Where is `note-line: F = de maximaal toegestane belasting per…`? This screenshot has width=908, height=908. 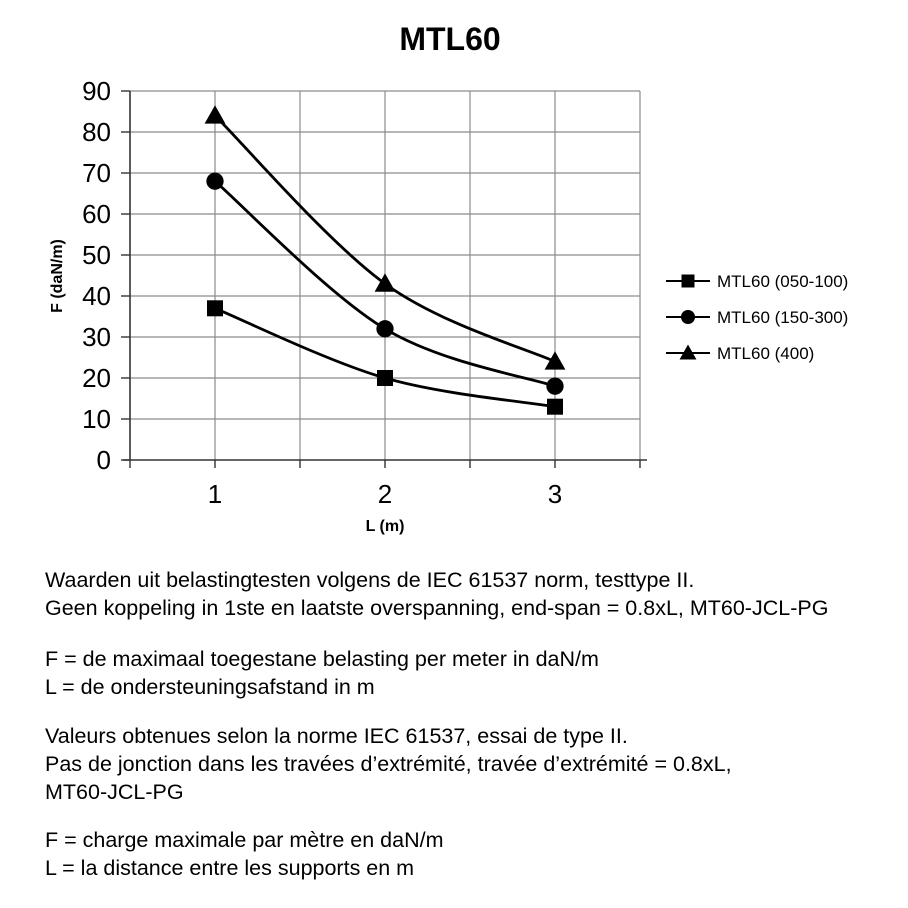 note-line: F = de maximaal toegestane belasting per… is located at coordinates (322, 659).